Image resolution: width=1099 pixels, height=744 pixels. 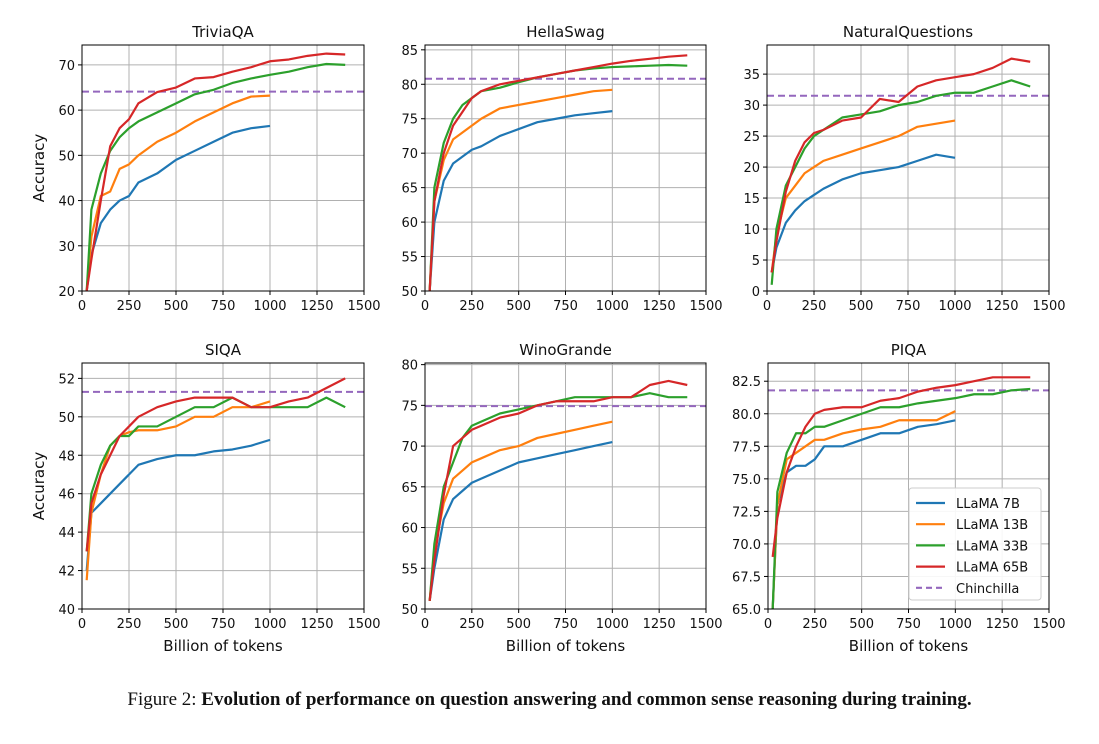 I want to click on y-tick-label: 52, so click(x=66, y=379).